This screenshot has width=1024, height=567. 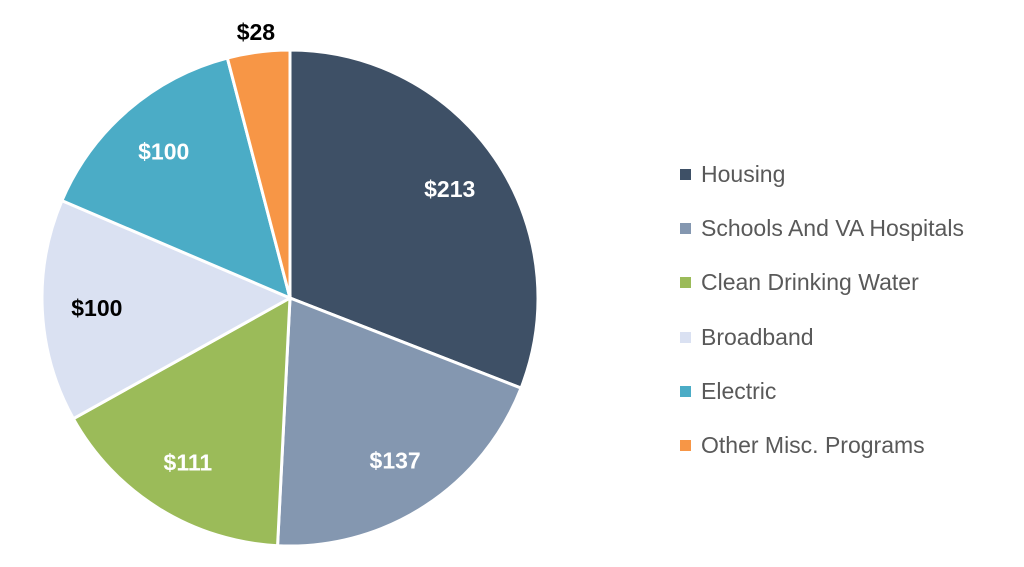 What do you see at coordinates (822, 391) in the screenshot?
I see `legend-item-electric: Electric` at bounding box center [822, 391].